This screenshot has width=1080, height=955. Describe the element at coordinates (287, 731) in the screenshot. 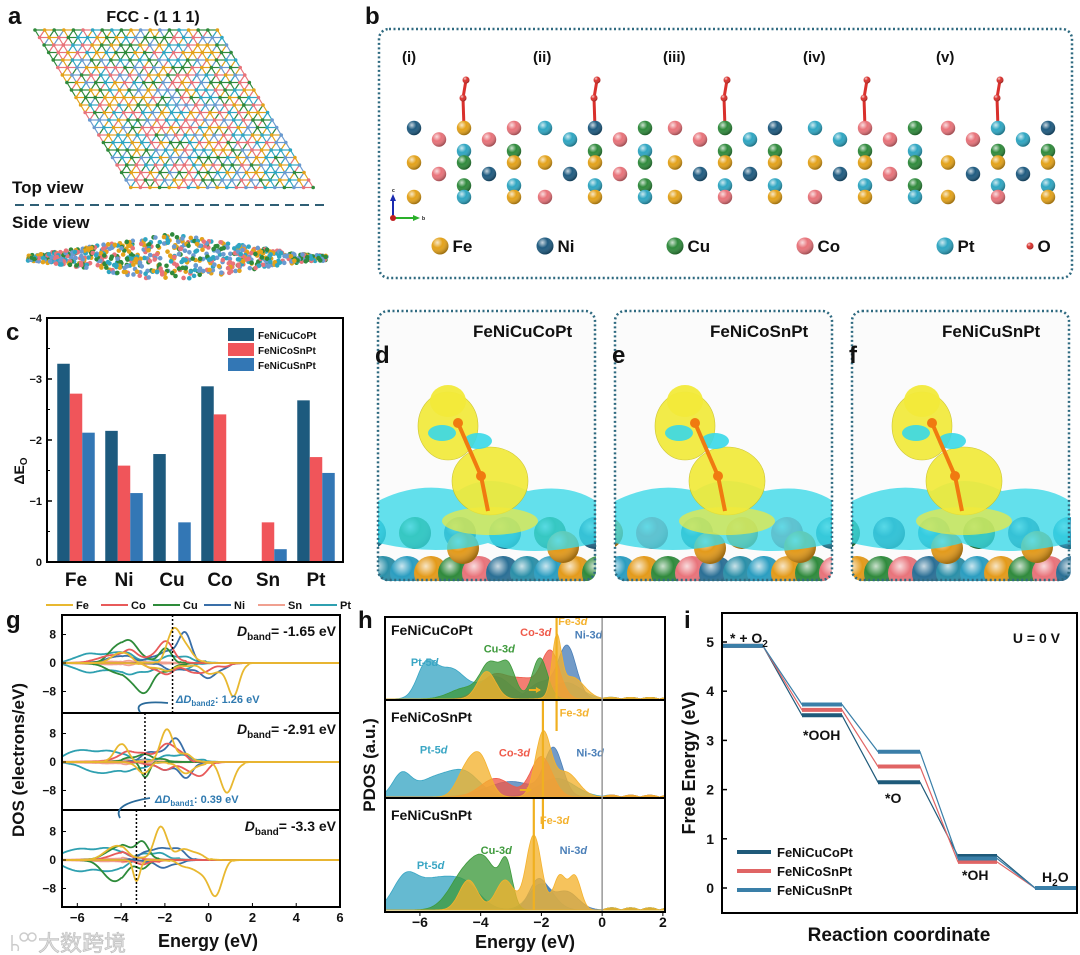

I see `dband-value: Dband= -2.91 eV` at that location.